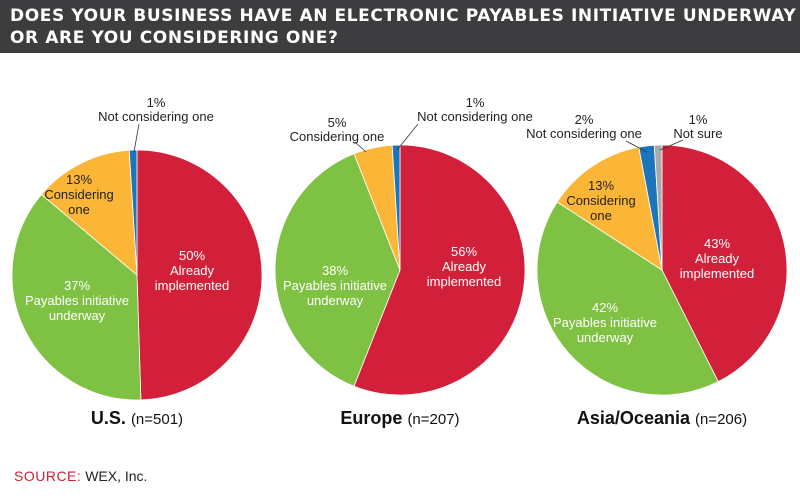 The height and width of the screenshot is (500, 800). What do you see at coordinates (157, 419) in the screenshot?
I see `sample-size: (n=501)` at bounding box center [157, 419].